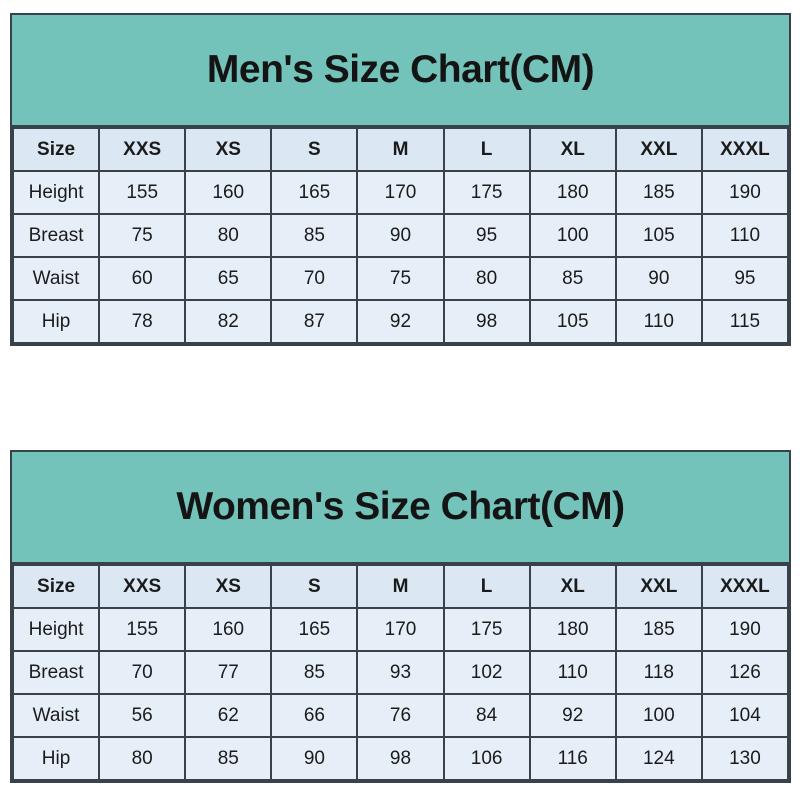 This screenshot has width=800, height=800. What do you see at coordinates (314, 715) in the screenshot?
I see `value-cell: 66` at bounding box center [314, 715].